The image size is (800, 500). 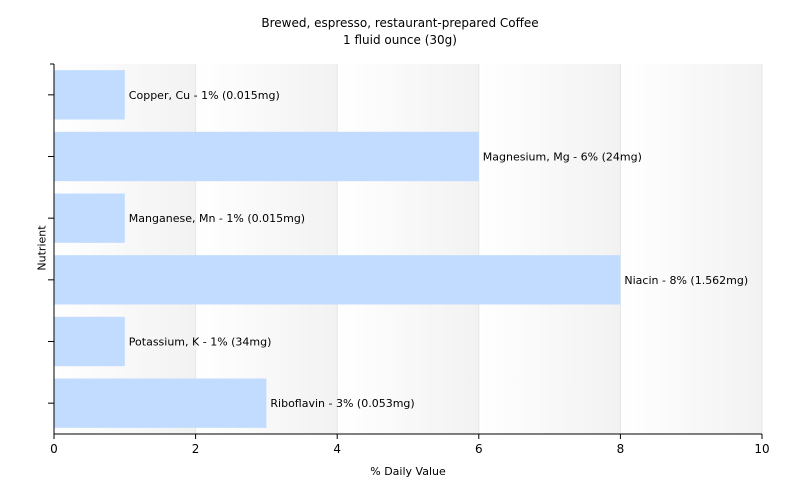 What do you see at coordinates (761, 449) in the screenshot?
I see `x-tick-label: 10` at bounding box center [761, 449].